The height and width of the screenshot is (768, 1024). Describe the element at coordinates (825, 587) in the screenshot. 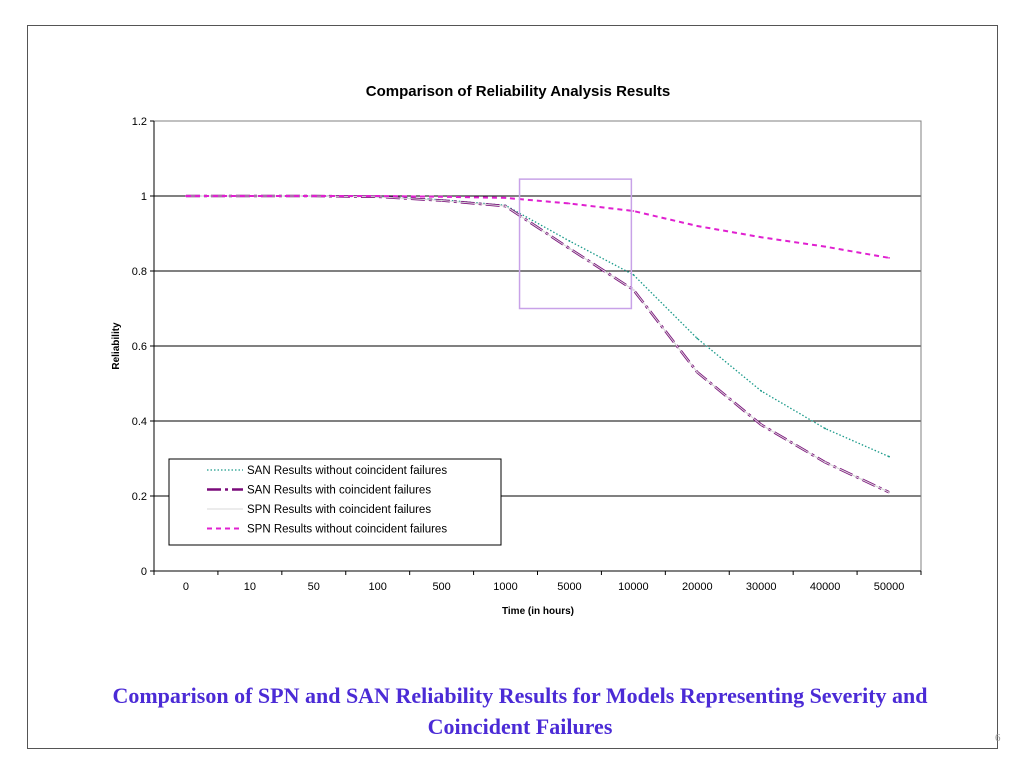

I see `x-tick-label: 40000` at that location.